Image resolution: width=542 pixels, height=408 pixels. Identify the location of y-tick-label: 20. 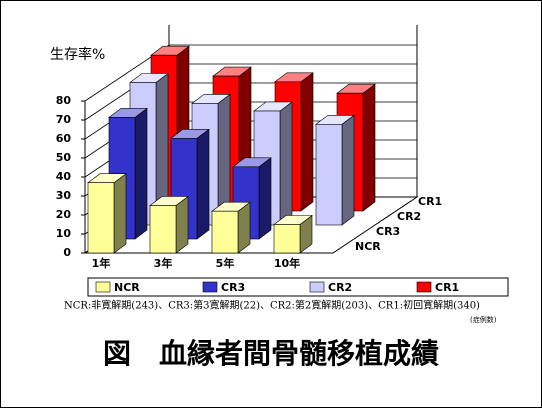
(64, 214).